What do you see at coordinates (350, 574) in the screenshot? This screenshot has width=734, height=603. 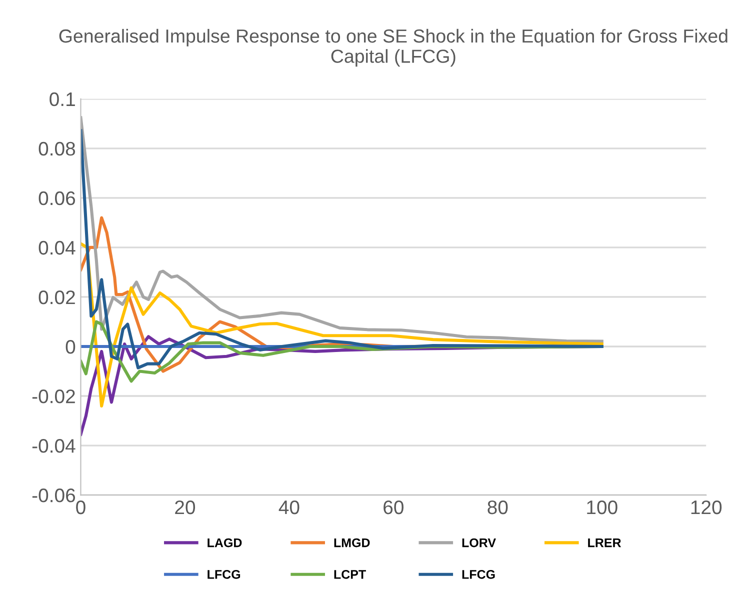 I see `legend-label: LCPT` at bounding box center [350, 574].